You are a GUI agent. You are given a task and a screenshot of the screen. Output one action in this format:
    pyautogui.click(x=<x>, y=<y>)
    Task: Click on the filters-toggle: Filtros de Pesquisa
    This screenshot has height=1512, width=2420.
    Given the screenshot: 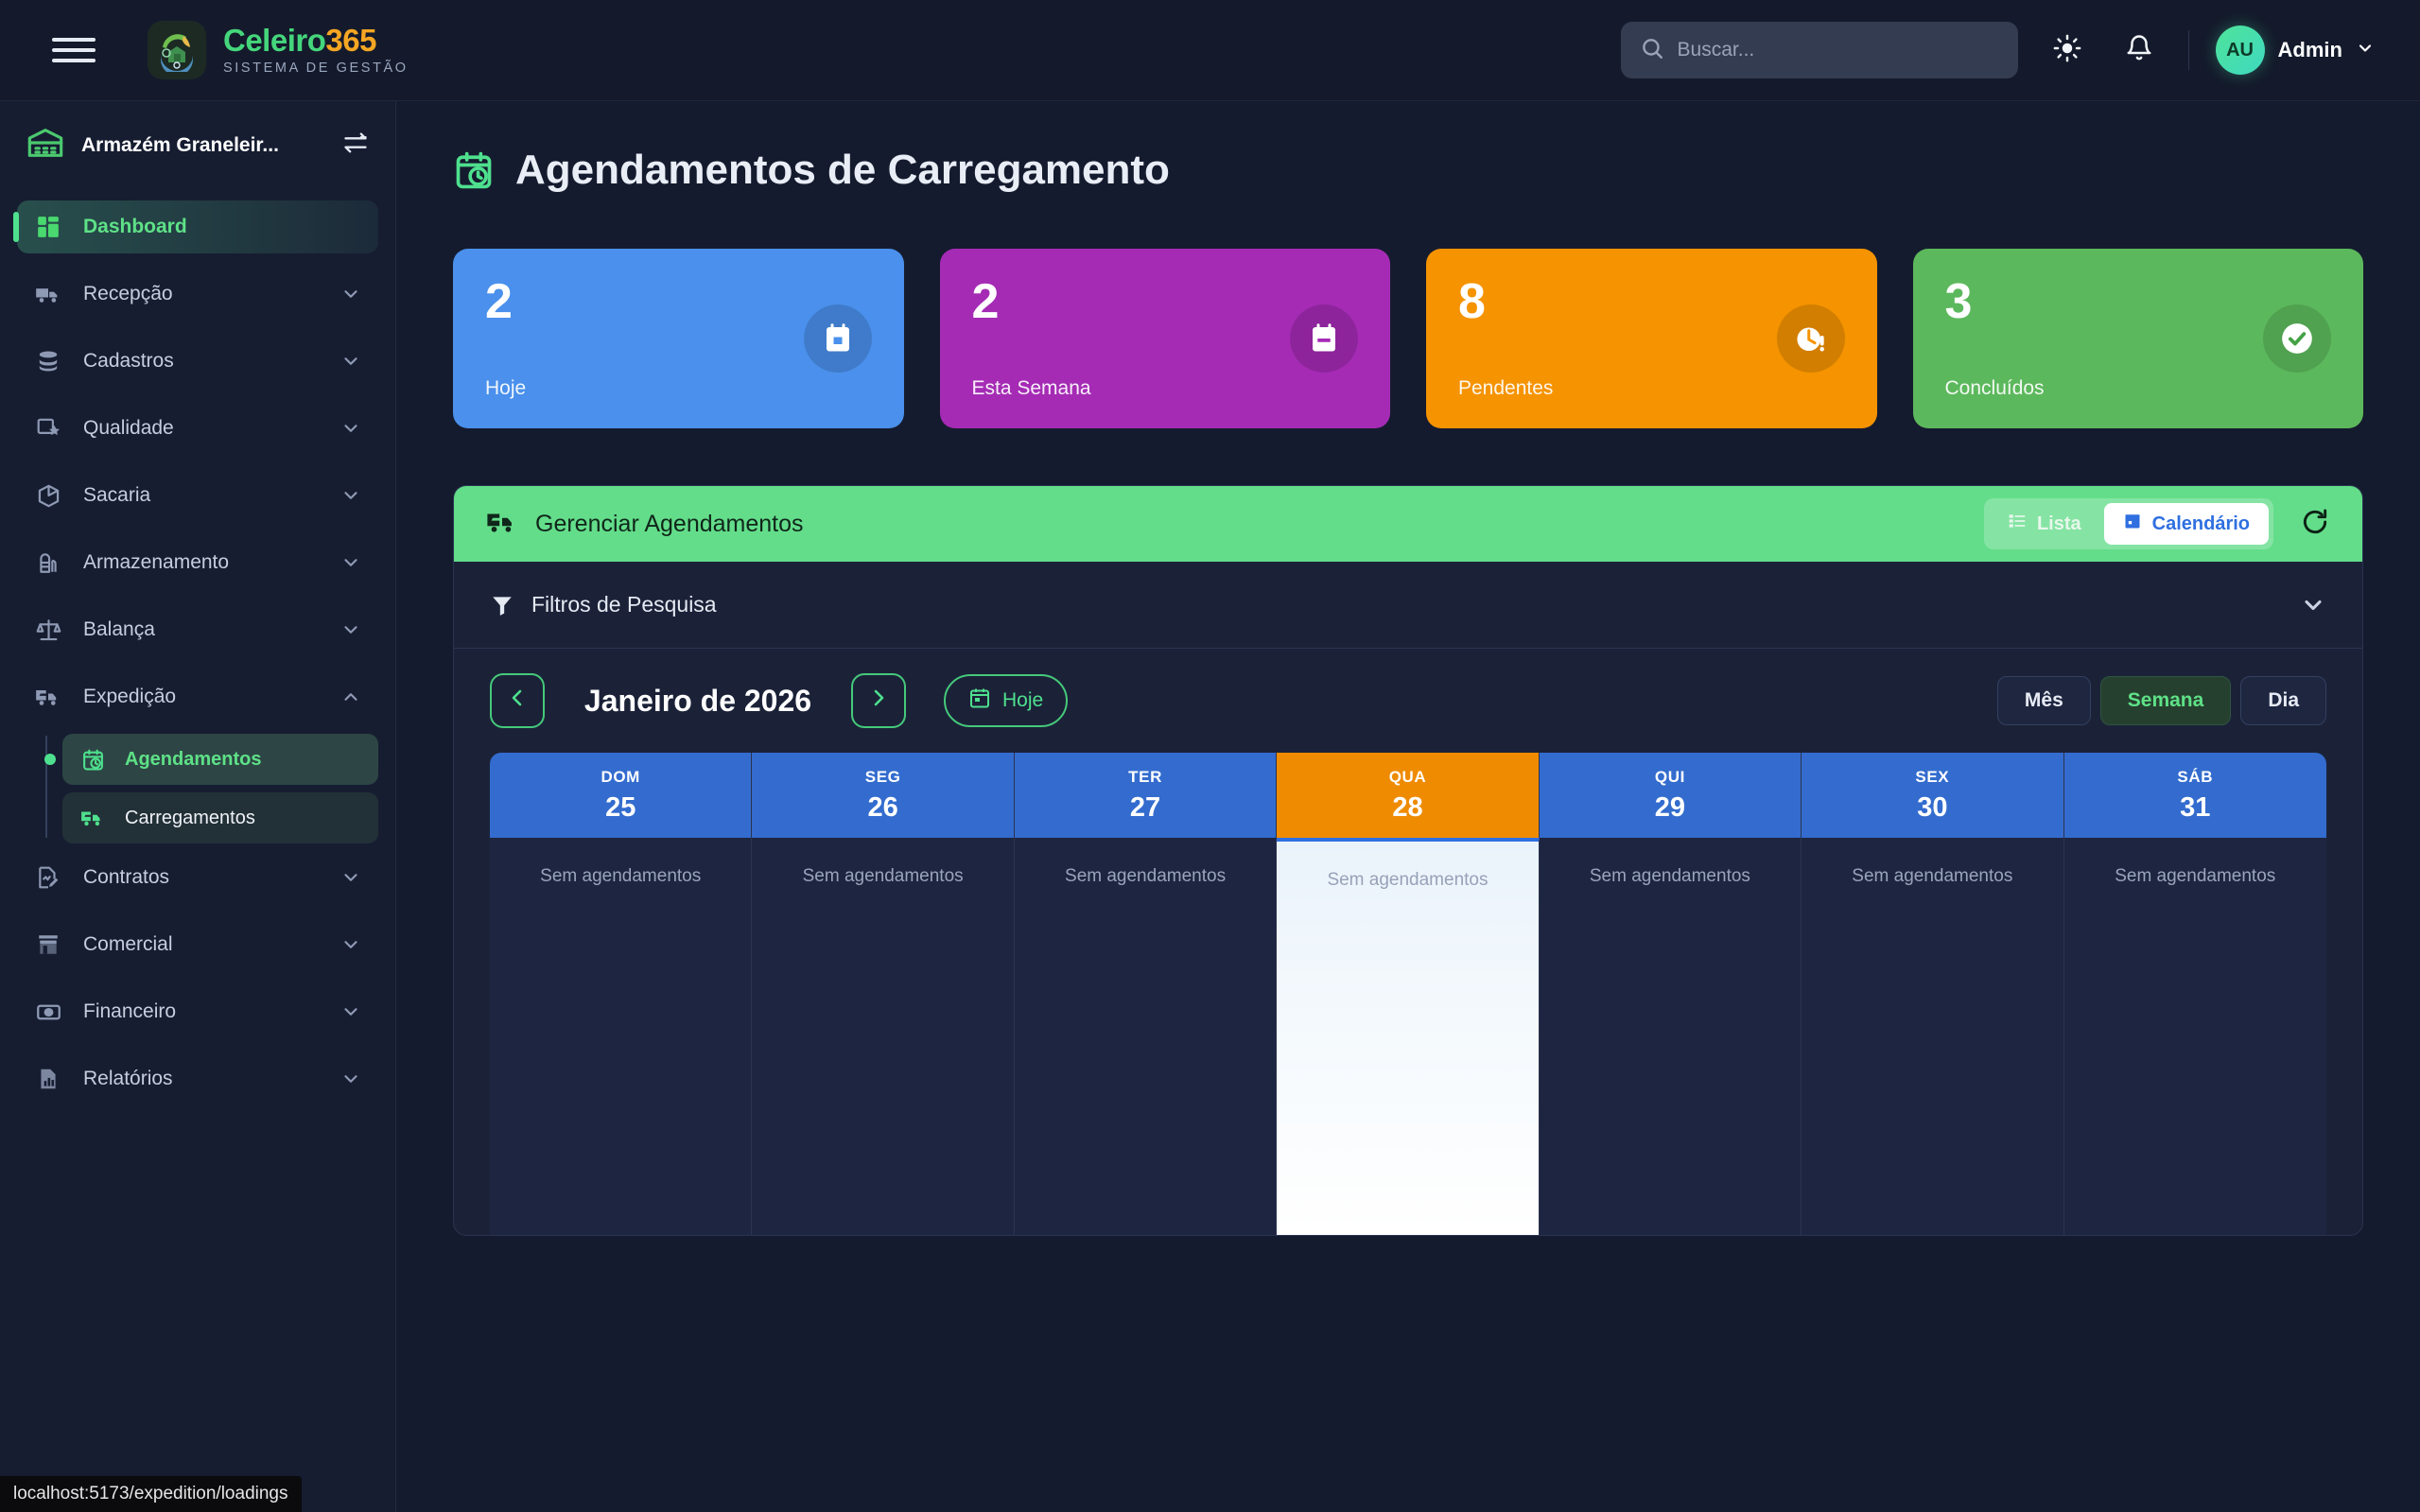 What is the action you would take?
    pyautogui.click(x=1408, y=606)
    